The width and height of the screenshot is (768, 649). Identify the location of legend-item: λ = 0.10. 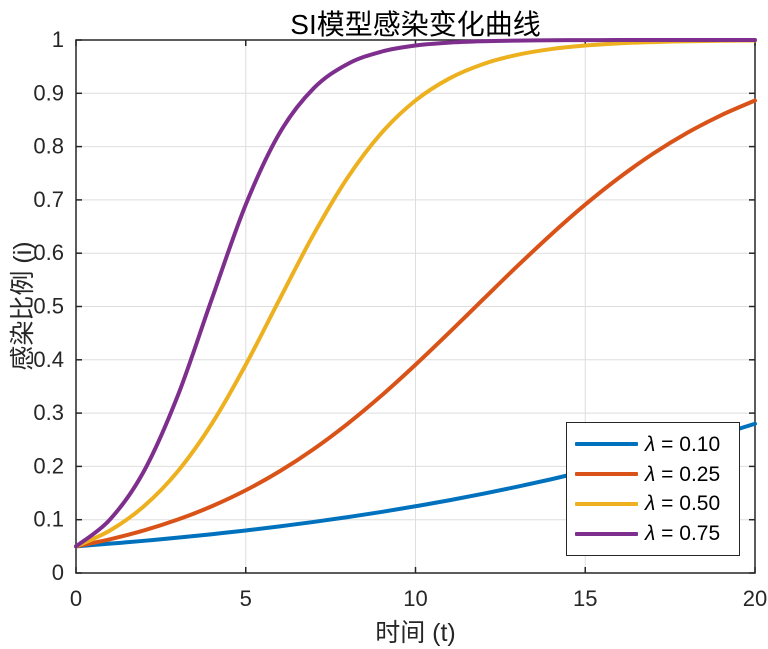
(653, 444).